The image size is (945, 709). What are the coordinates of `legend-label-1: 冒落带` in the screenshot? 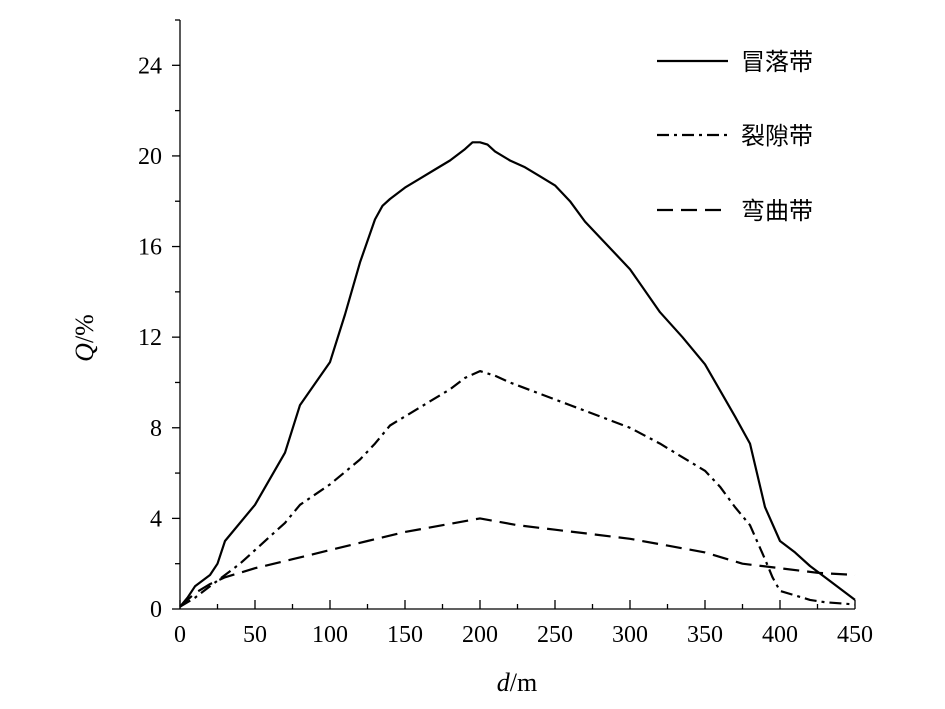 It's located at (777, 62).